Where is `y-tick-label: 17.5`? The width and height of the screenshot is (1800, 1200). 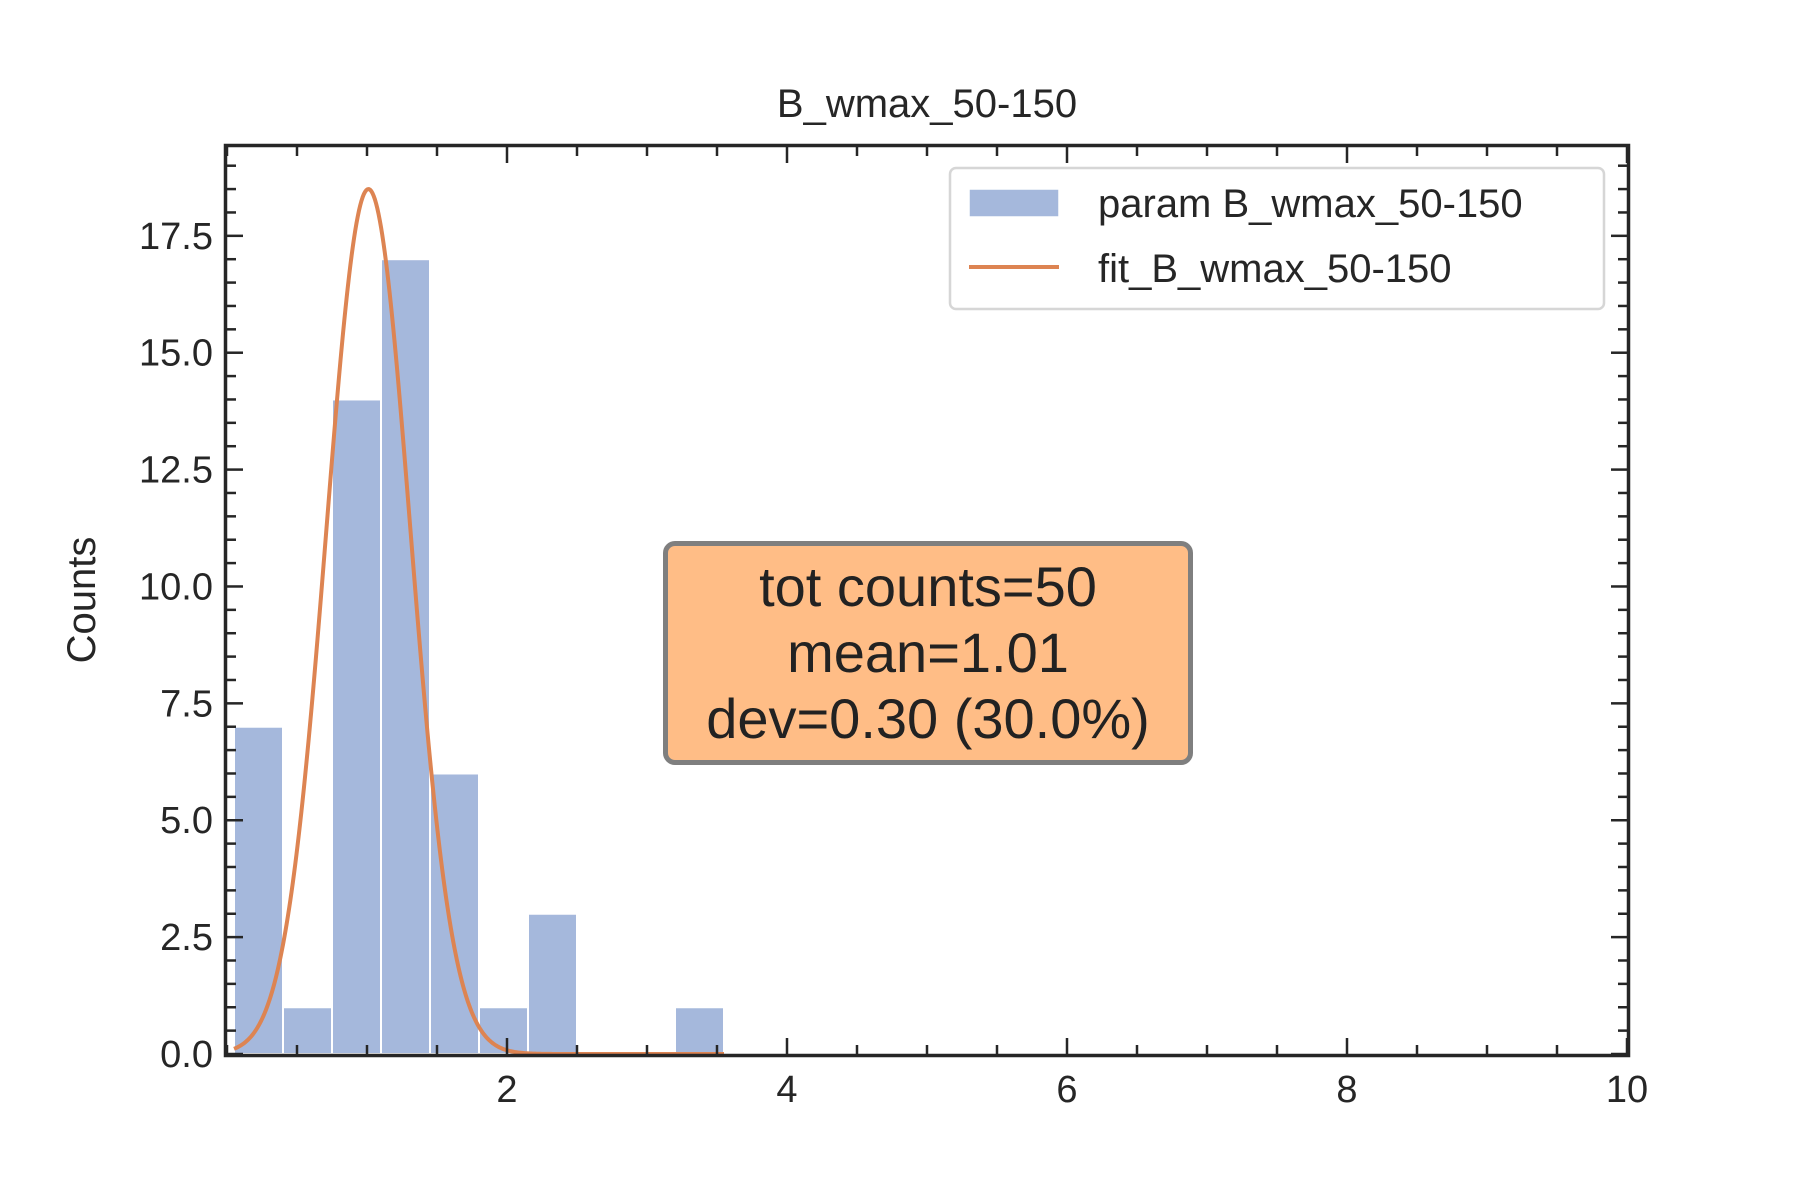
y-tick-label: 17.5 is located at coordinates (176, 237).